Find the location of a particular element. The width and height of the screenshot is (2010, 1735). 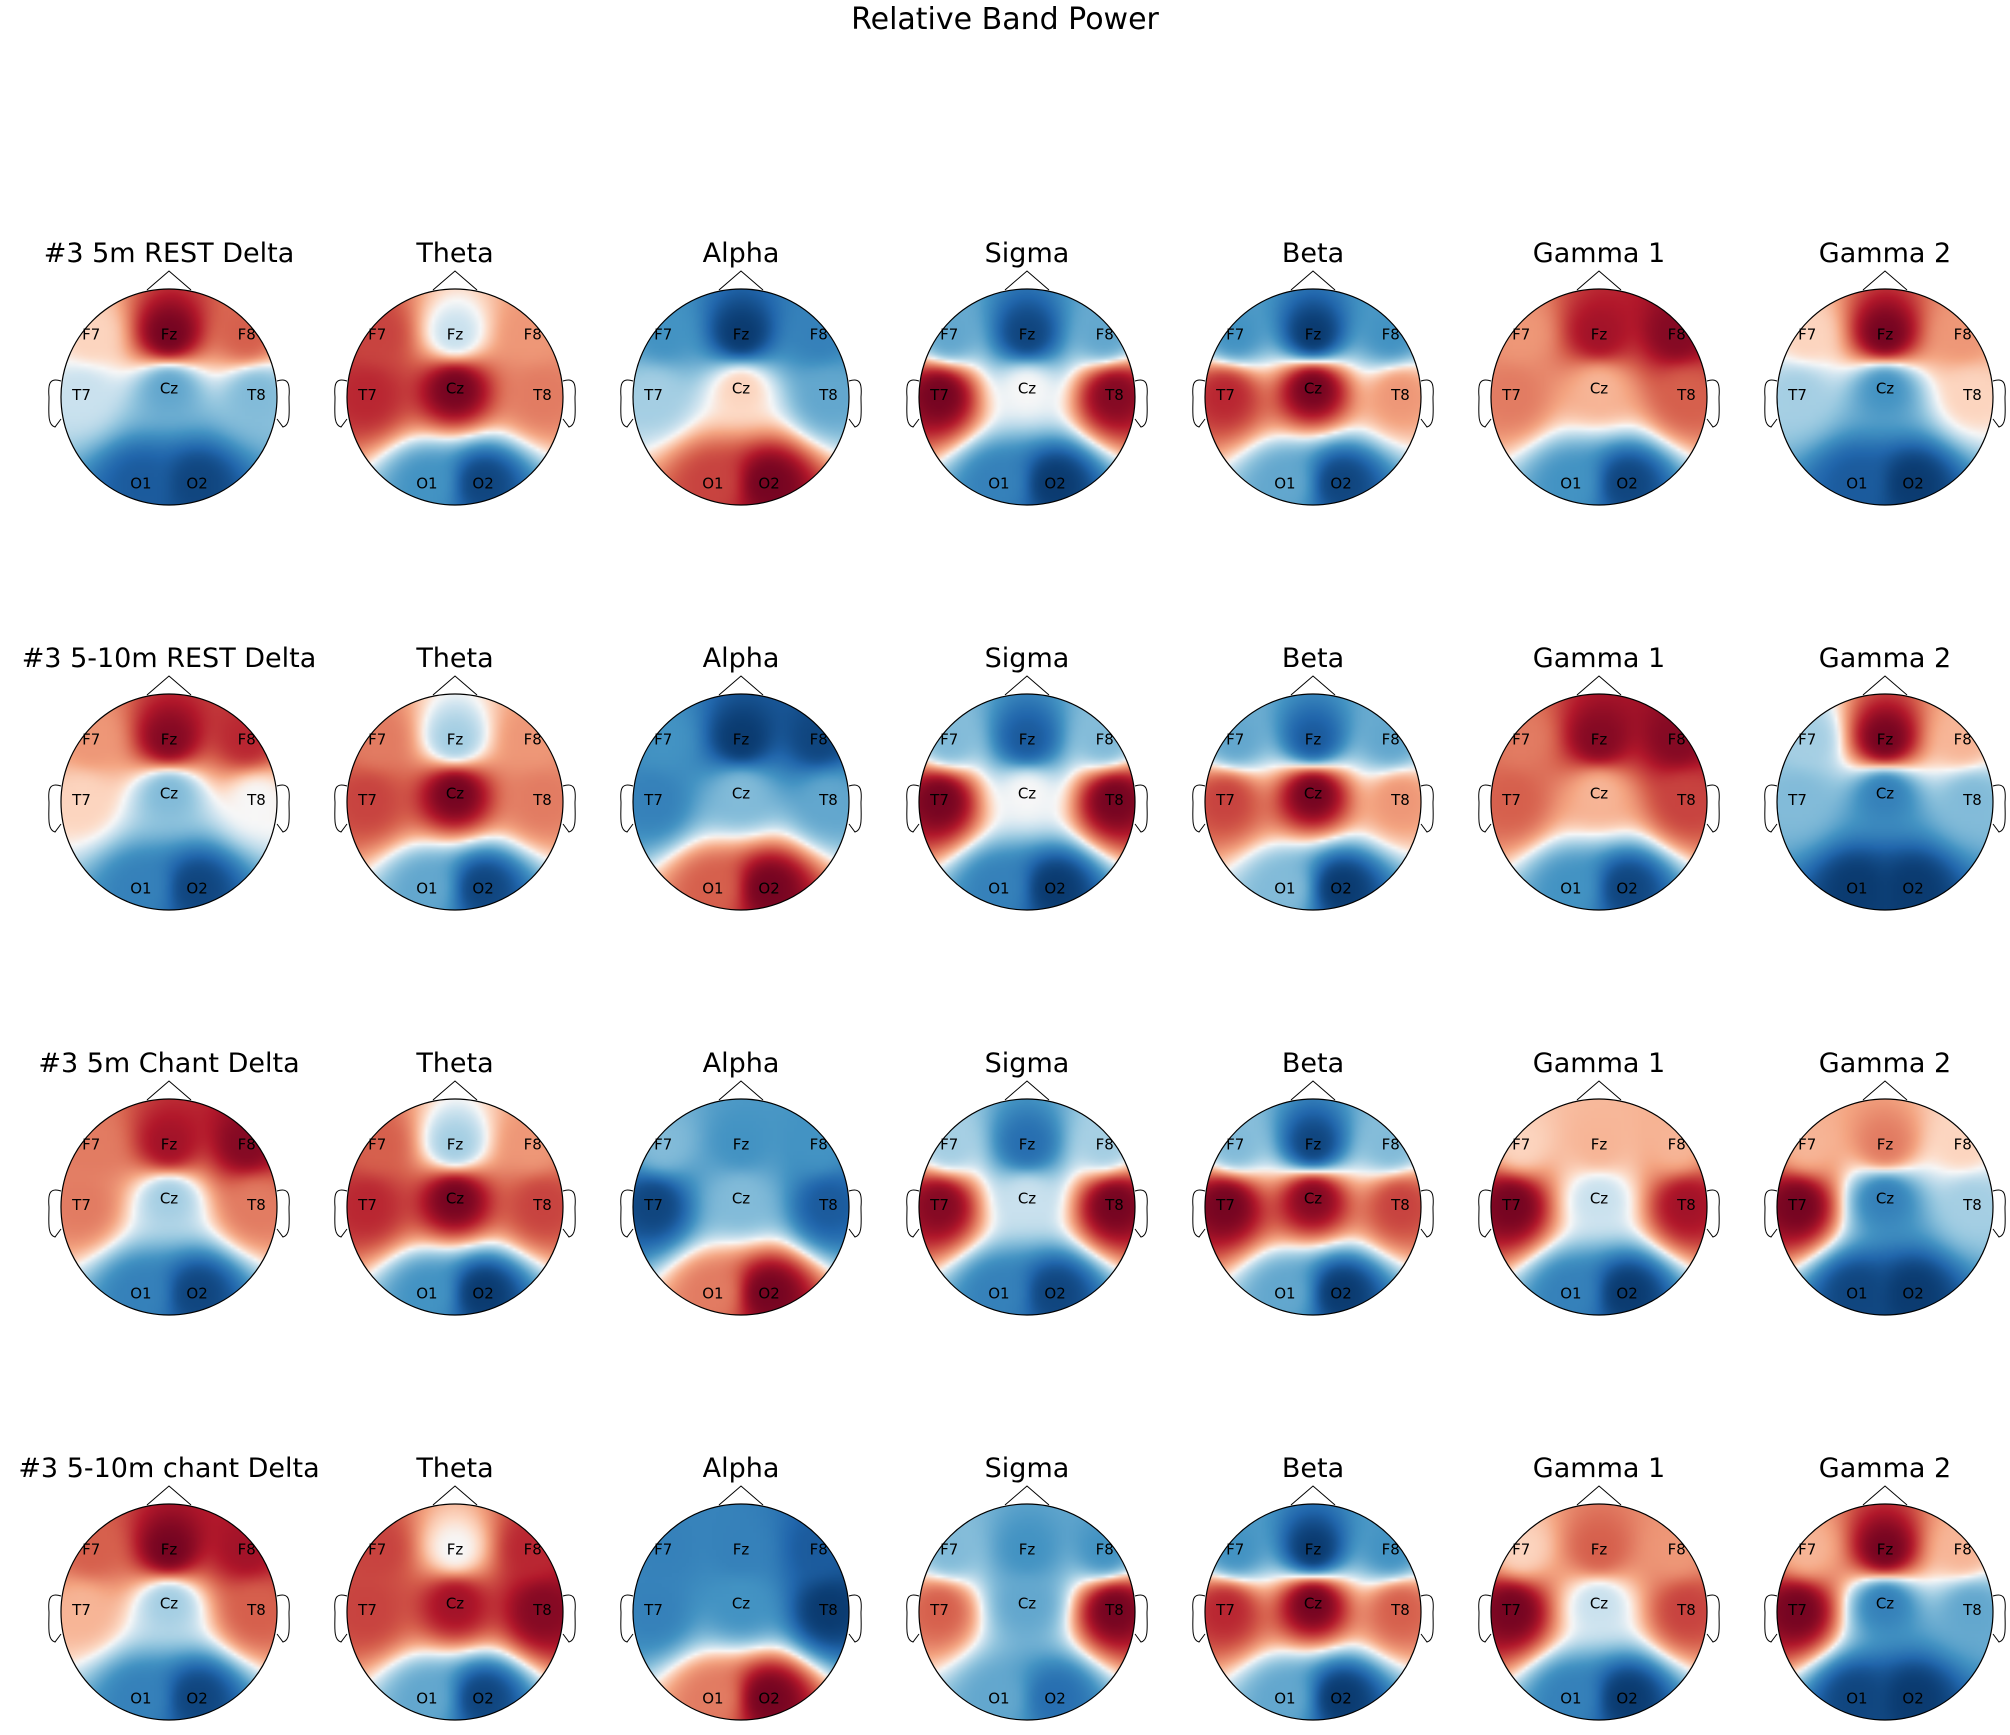

topomap: F7 Fz F8 T7 Cz T8 O1 O2 Sigma is located at coordinates (1027, 777).